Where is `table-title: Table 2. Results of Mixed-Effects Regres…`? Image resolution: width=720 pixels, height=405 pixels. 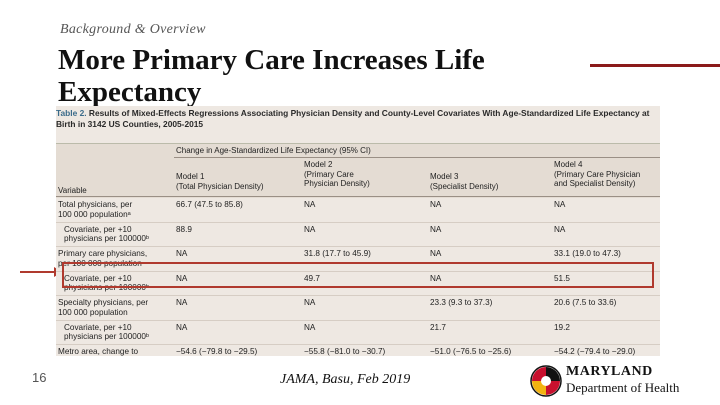
table-title: Table 2. Results of Mixed-Effects Regres… is located at coordinates (353, 118).